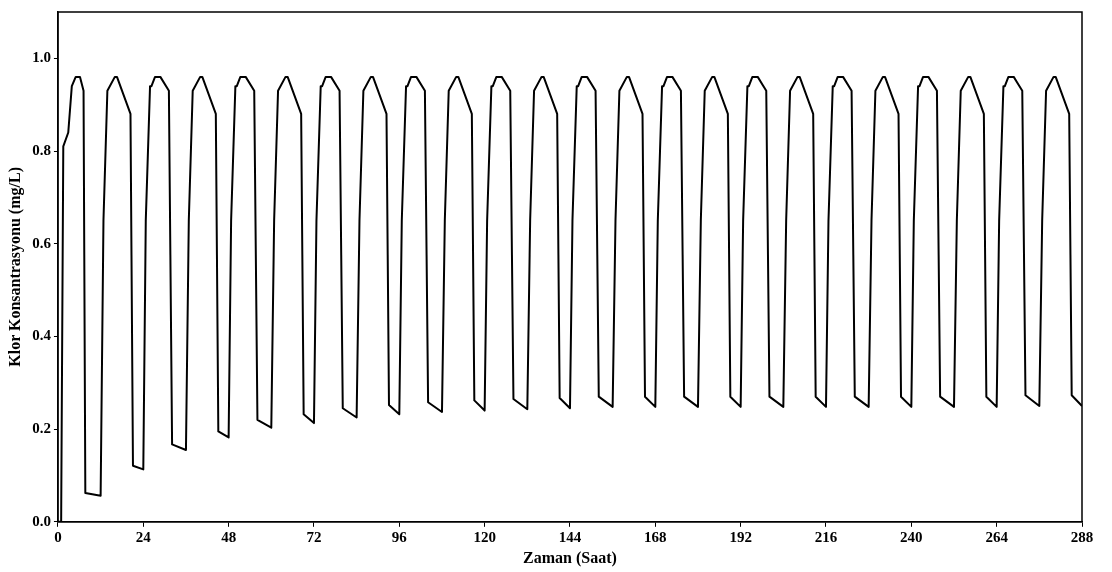 Image resolution: width=1112 pixels, height=572 pixels. Describe the element at coordinates (41, 427) in the screenshot. I see `y-tick-label: 0.2` at that location.